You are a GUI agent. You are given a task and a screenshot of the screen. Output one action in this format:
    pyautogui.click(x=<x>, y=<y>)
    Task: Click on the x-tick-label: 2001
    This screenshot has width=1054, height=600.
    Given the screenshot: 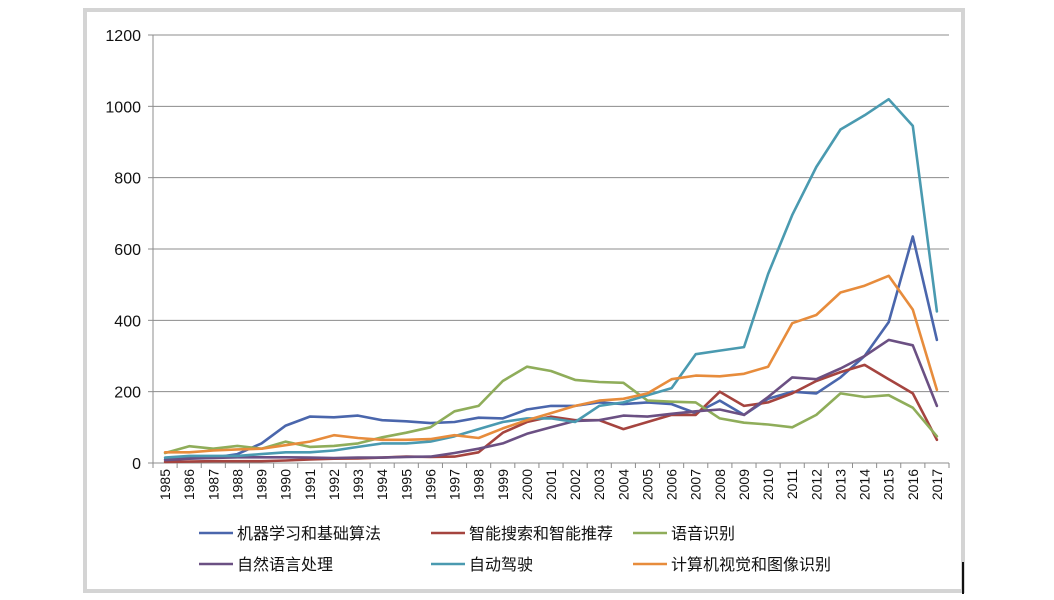 What is the action you would take?
    pyautogui.click(x=551, y=484)
    